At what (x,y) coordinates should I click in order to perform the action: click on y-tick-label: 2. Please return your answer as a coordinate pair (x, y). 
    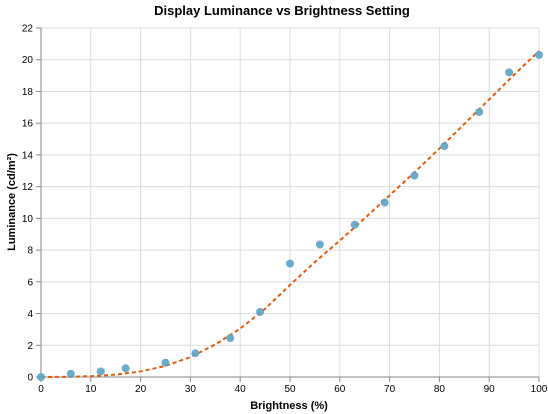
    Looking at the image, I should click on (30, 346).